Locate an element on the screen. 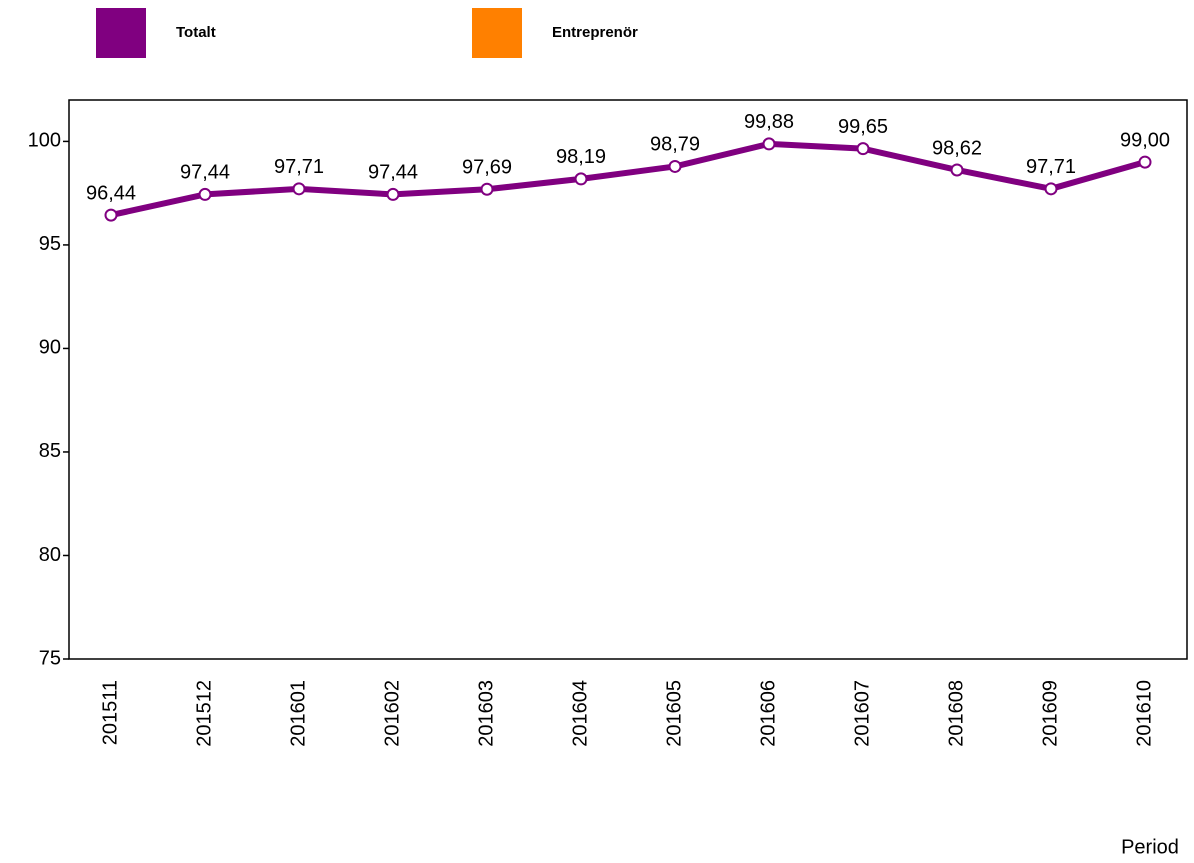 The height and width of the screenshot is (863, 1194). legend-text: Entreprenör is located at coordinates (595, 32).